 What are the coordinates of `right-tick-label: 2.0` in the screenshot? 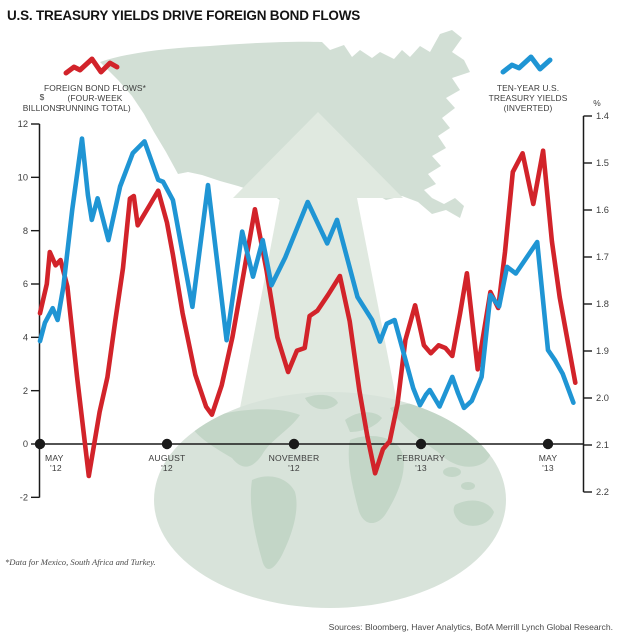 It's located at (602, 398).